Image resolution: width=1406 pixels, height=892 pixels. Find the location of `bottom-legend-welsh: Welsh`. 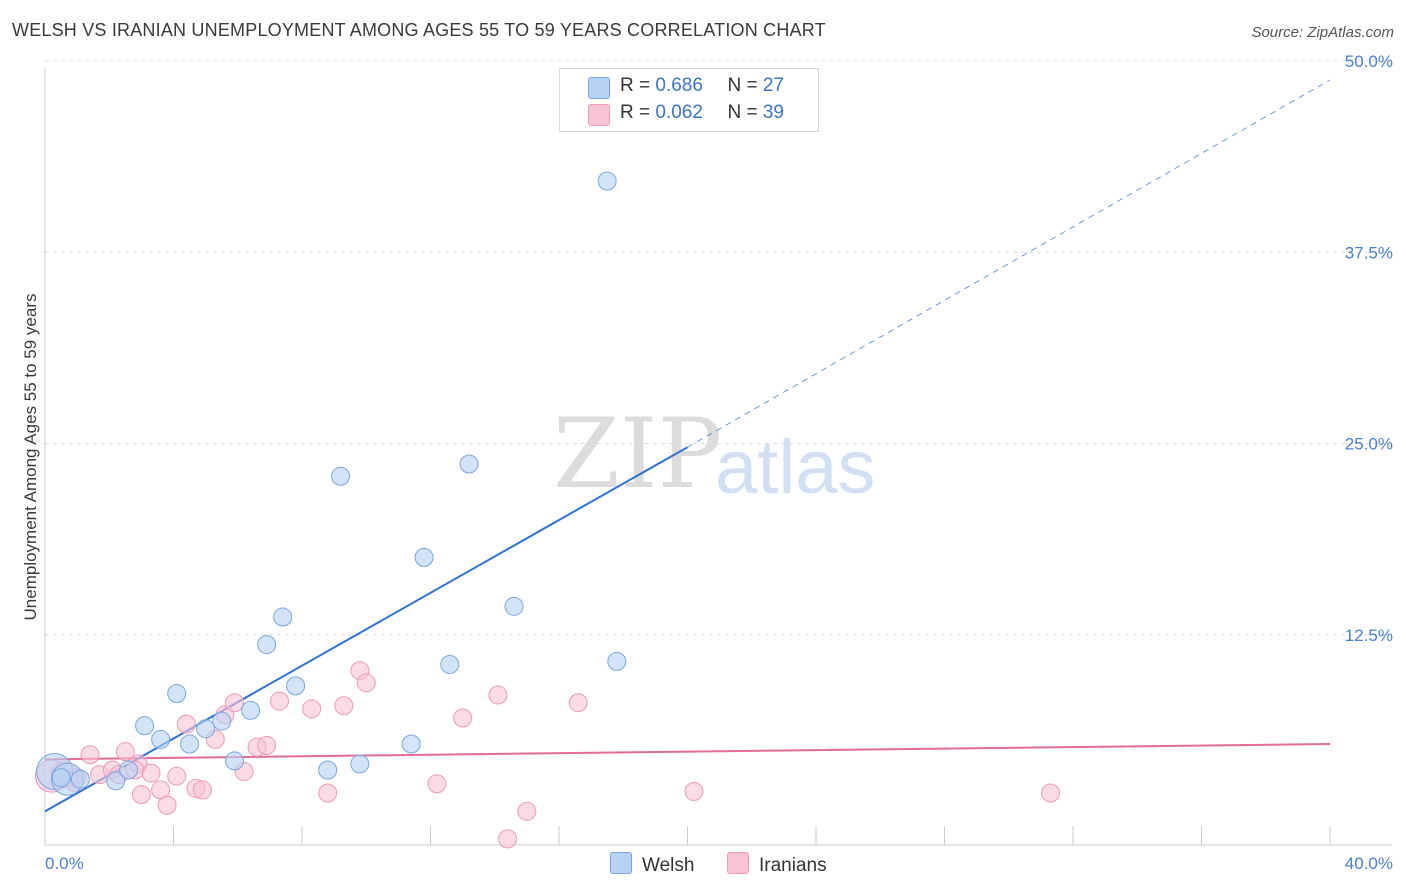

bottom-legend-welsh: Welsh is located at coordinates (652, 864).